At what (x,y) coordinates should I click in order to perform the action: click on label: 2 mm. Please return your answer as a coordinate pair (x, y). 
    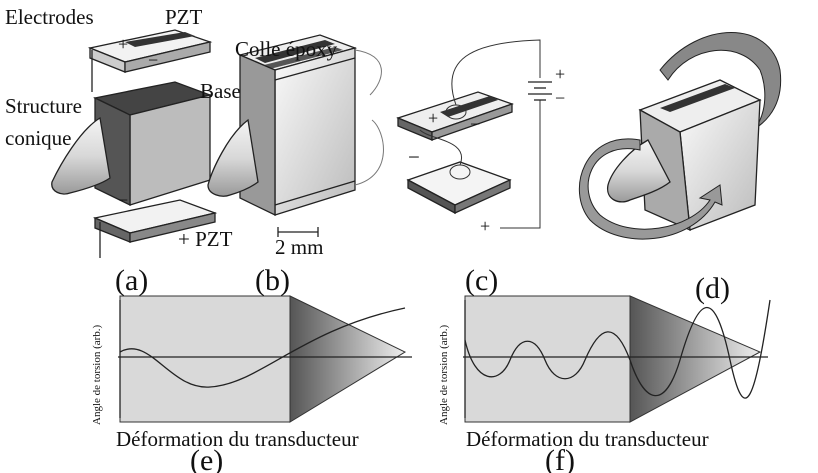
    Looking at the image, I should click on (299, 247).